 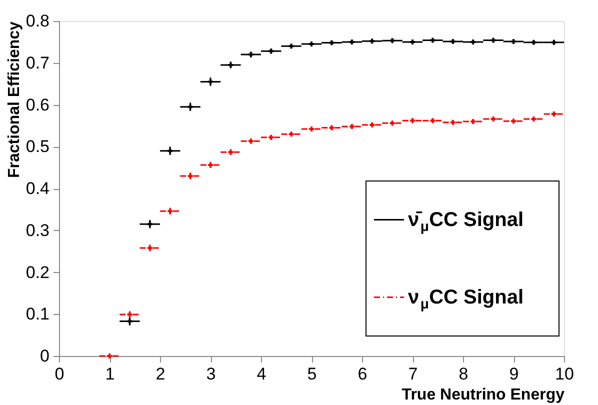 What do you see at coordinates (514, 374) in the screenshot?
I see `x-tick-label: 9` at bounding box center [514, 374].